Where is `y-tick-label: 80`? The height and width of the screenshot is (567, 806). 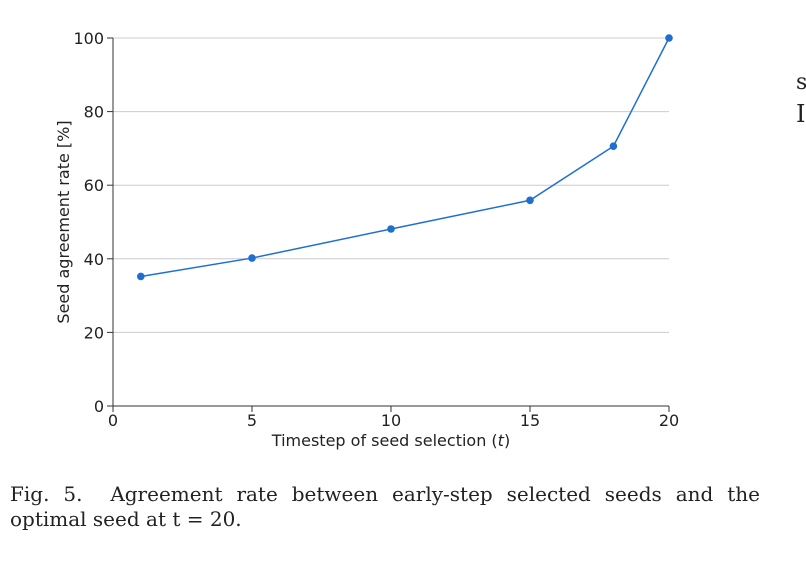
y-tick-label: 80 is located at coordinates (94, 112).